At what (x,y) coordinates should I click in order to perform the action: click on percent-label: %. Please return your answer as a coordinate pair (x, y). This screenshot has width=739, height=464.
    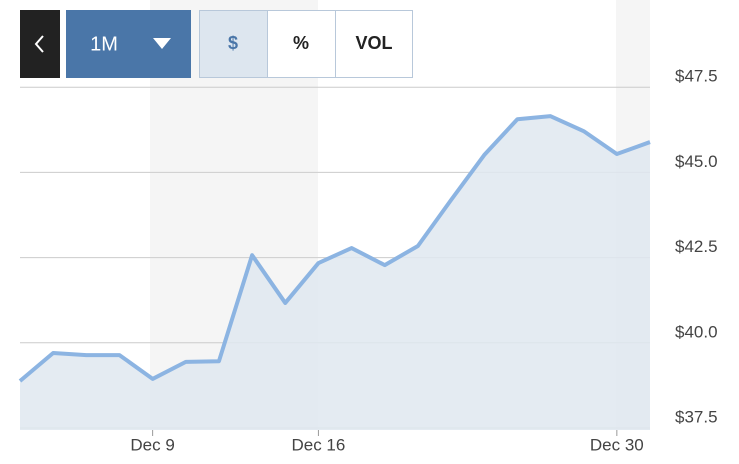
    Looking at the image, I should click on (301, 43).